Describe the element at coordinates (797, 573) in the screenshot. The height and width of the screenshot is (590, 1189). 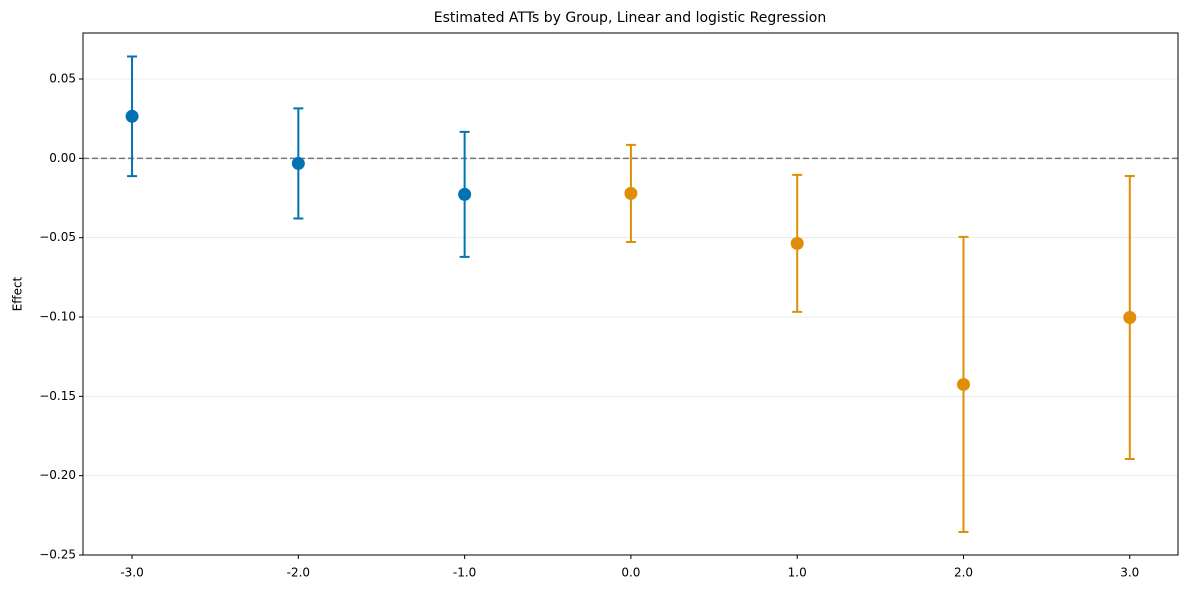
I see `x-tick-label: 1.0` at that location.